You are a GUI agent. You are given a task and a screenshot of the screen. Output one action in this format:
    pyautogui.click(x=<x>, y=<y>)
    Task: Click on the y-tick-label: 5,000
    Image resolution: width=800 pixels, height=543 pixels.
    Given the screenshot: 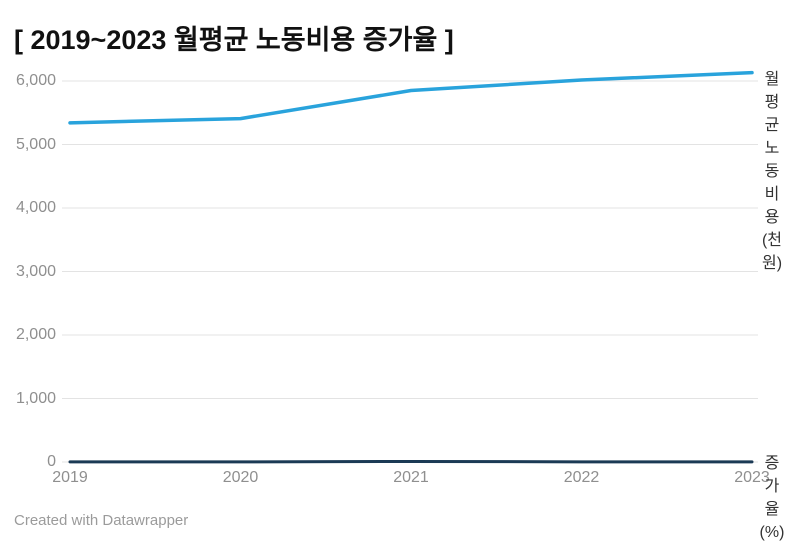 What is the action you would take?
    pyautogui.click(x=35, y=144)
    